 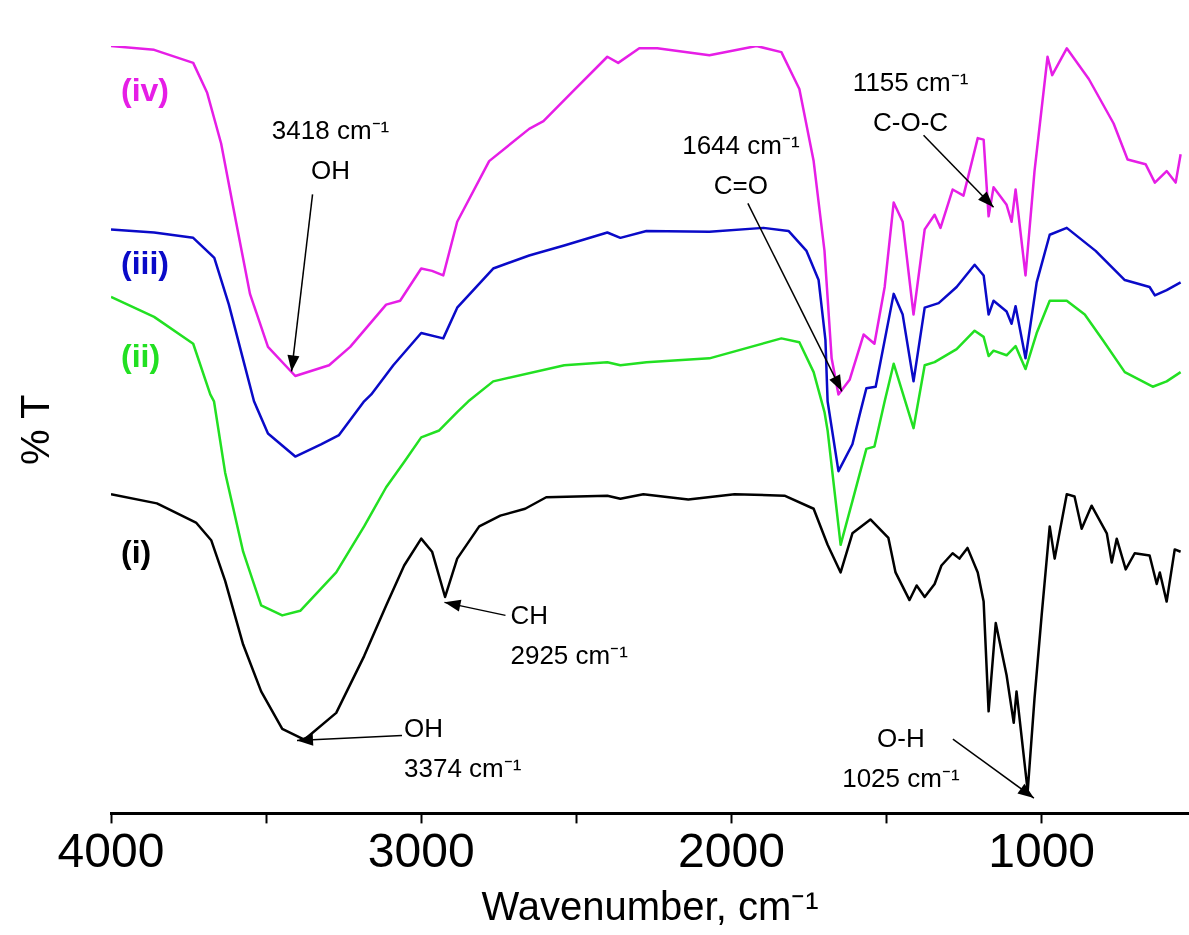 I want to click on x-axis-title: Wavenumber, cm⁻¹, so click(x=650, y=906).